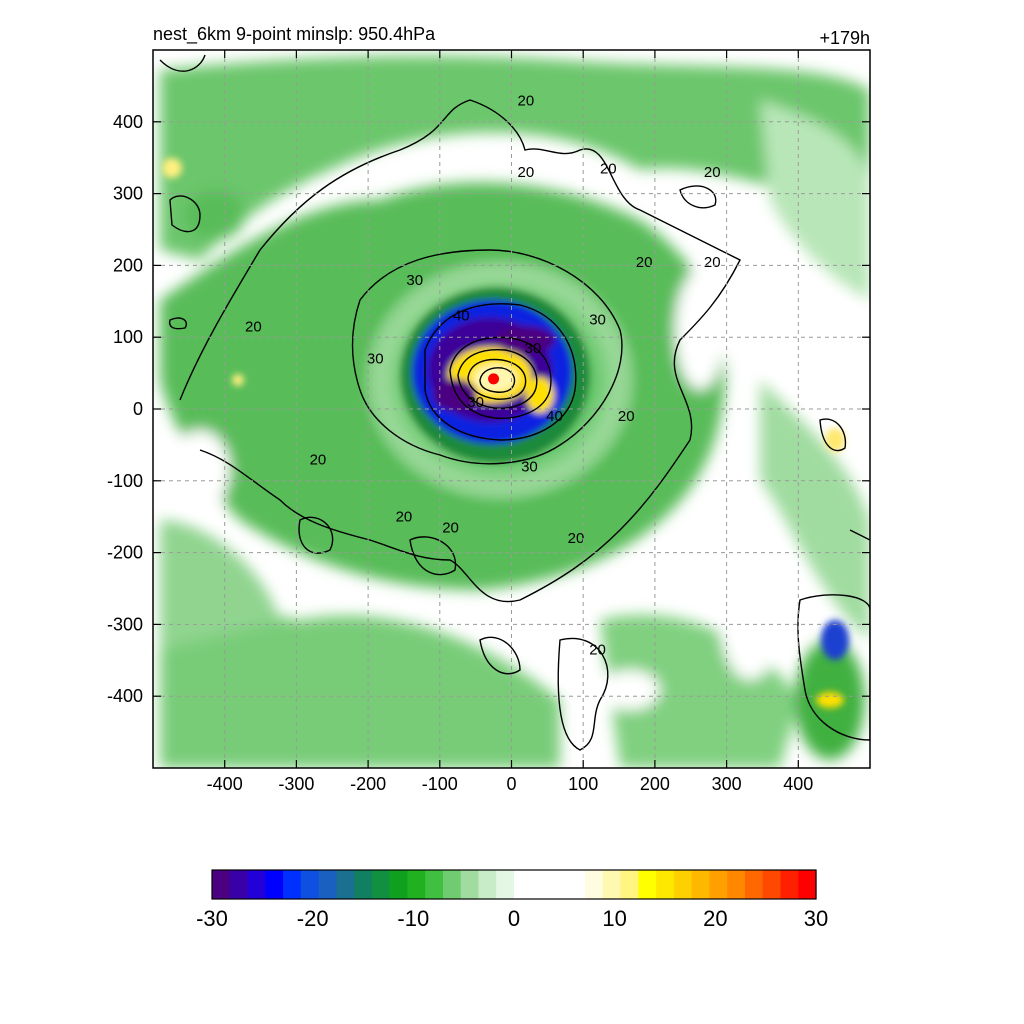 Image resolution: width=1024 pixels, height=1024 pixels. I want to click on x-tick-label: 400, so click(798, 784).